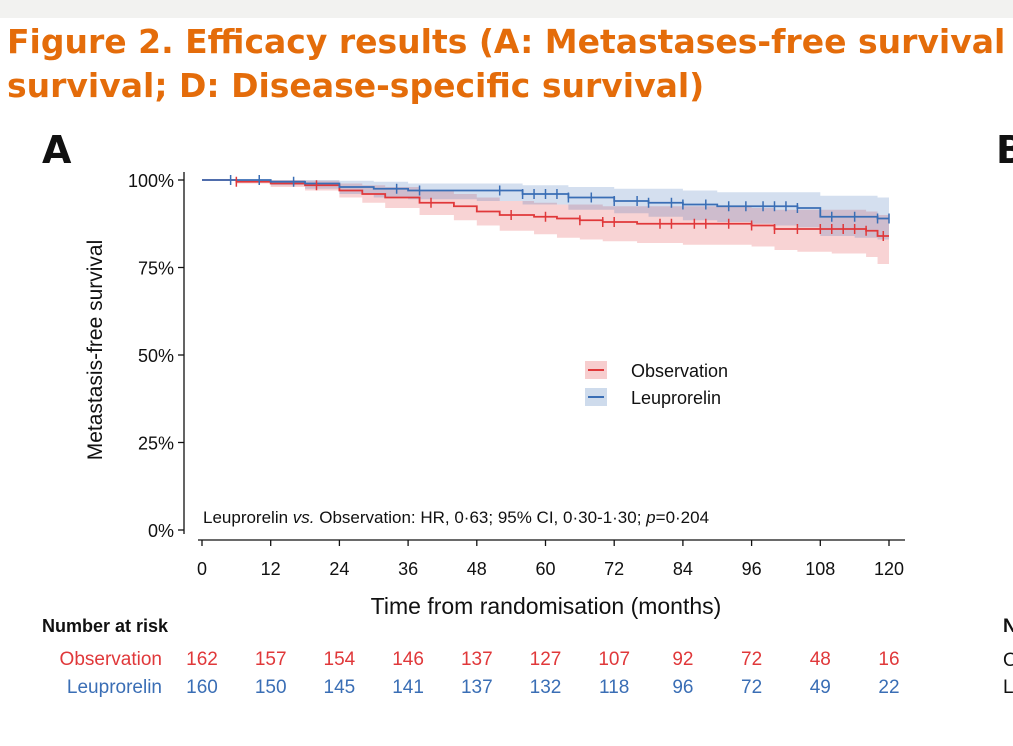  What do you see at coordinates (105, 626) in the screenshot?
I see `risk-table-header: Number at risk` at bounding box center [105, 626].